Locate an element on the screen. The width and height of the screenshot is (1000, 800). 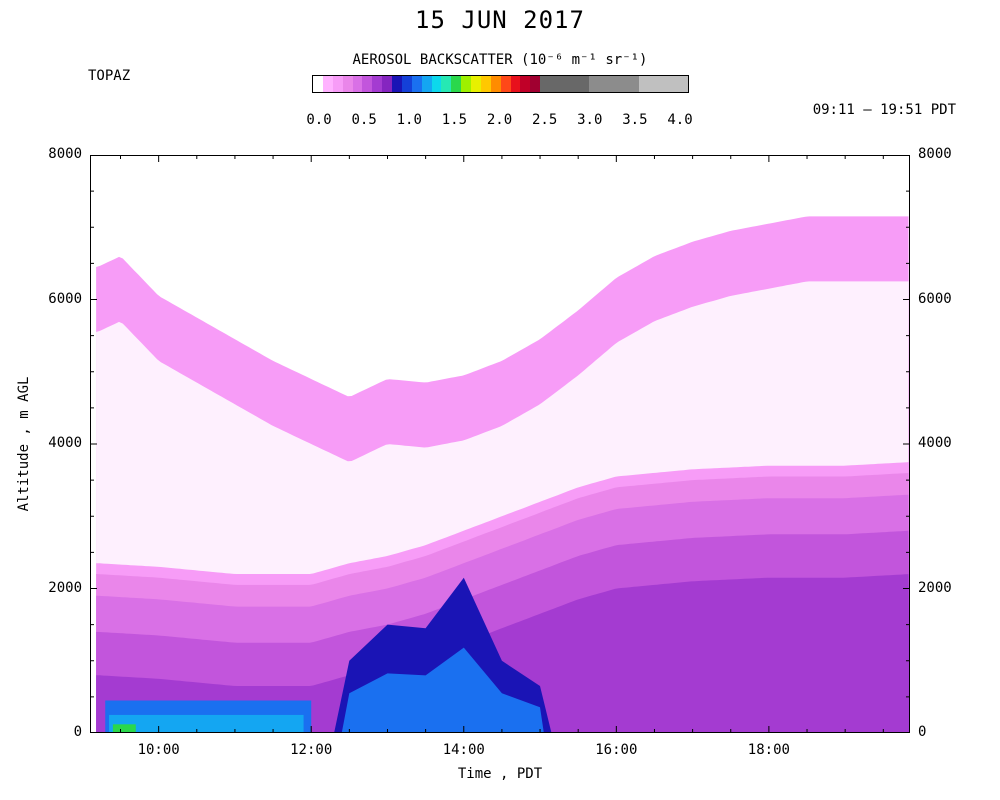
y-tick-label: 2000 is located at coordinates (65, 587).